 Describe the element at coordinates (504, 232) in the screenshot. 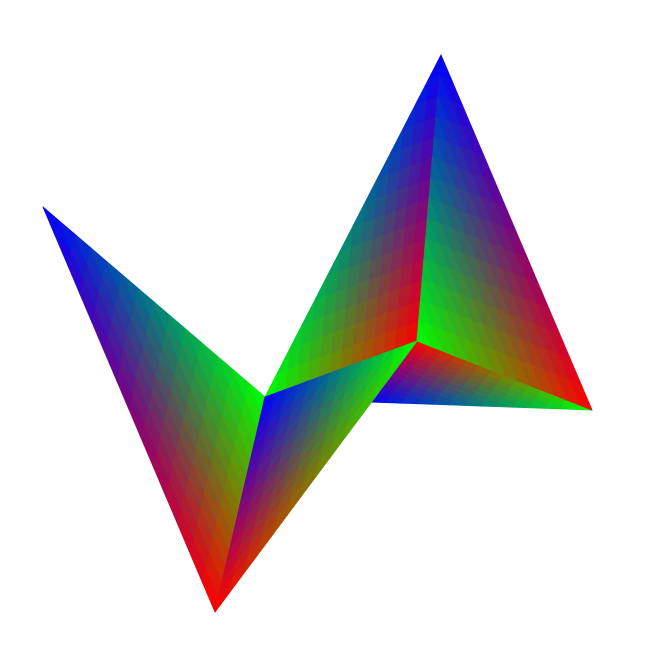

I see `right-wing-triangle` at that location.